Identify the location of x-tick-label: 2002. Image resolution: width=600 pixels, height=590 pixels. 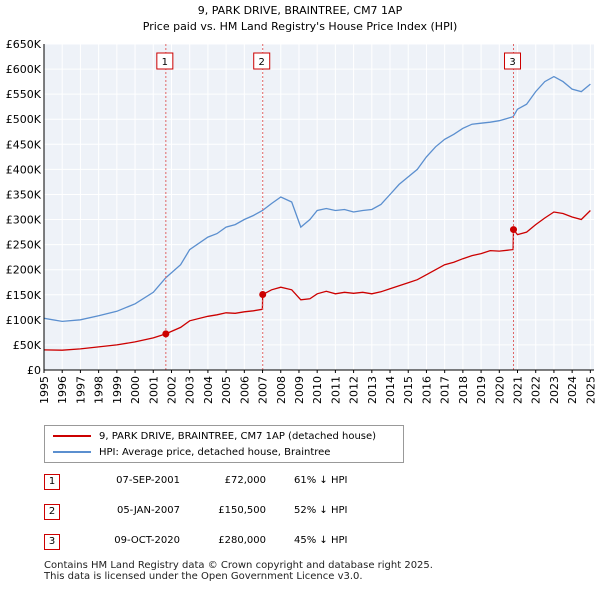
(171, 390).